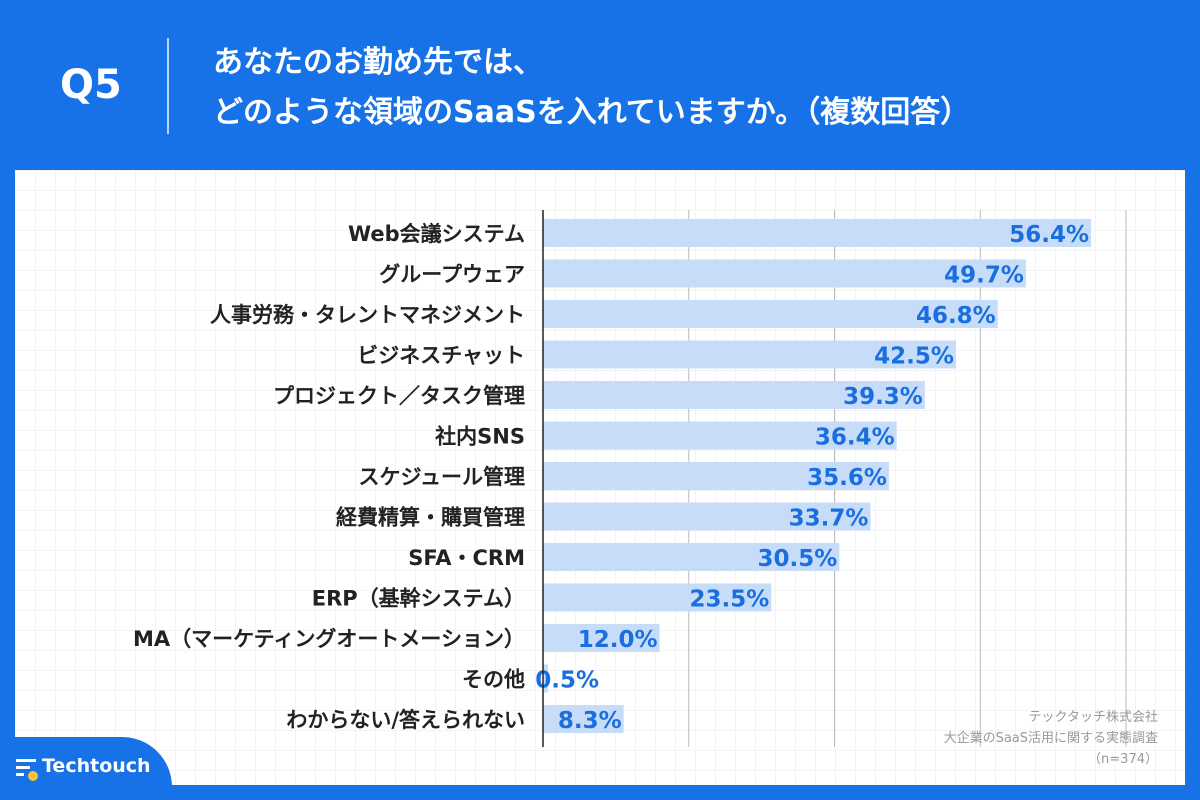 Image resolution: width=1200 pixels, height=800 pixels. I want to click on source-company: テックタッチ株式会社, so click(1093, 717).